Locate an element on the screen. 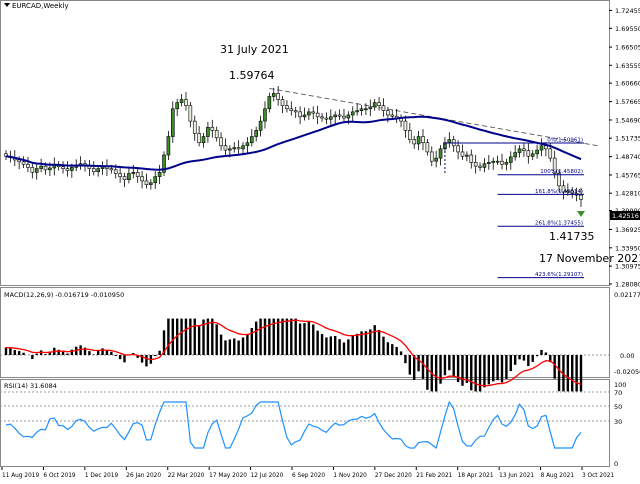 The image size is (640, 484). price-tick-label: 1.63555 is located at coordinates (627, 66).